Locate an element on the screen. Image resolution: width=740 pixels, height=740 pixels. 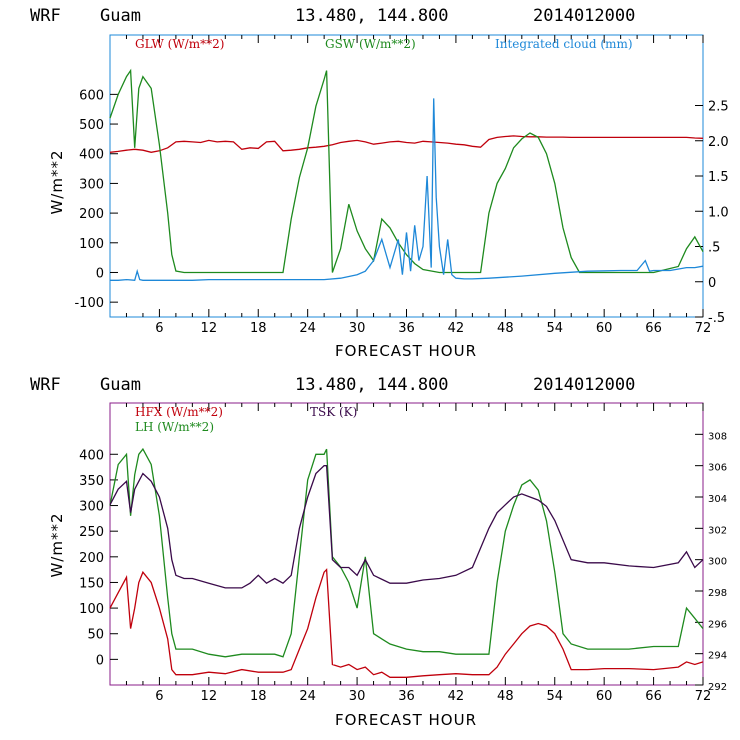
y2-tick-label: -.5 is located at coordinates (716, 318).